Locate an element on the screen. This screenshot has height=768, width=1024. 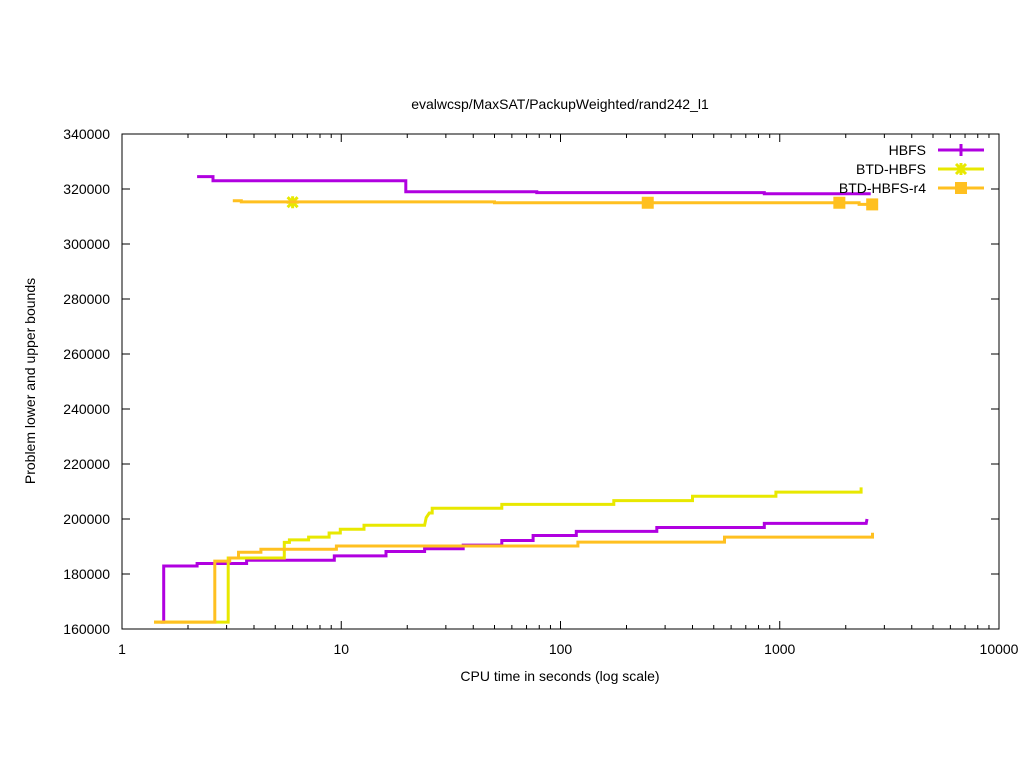
y-tick-label: 340000 is located at coordinates (86, 134).